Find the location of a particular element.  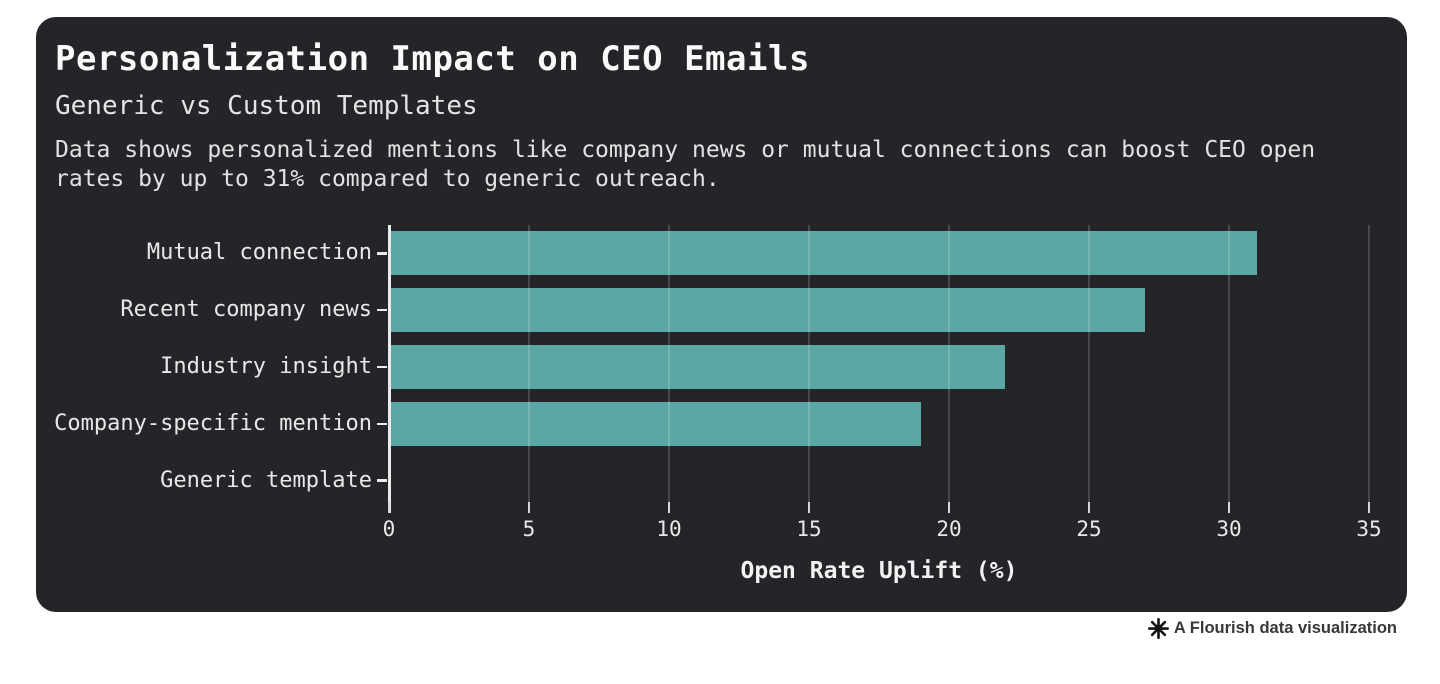

category-label: Generic template is located at coordinates (266, 480).